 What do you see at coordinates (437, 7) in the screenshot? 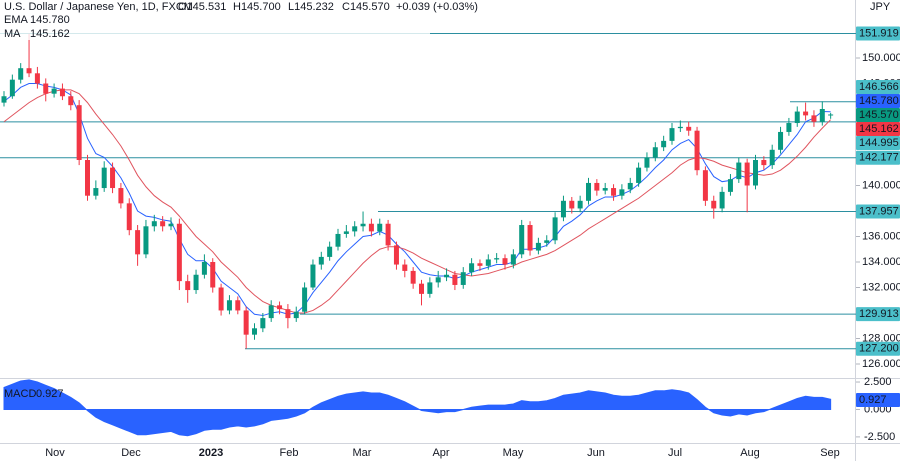
I see `change-value: +0.039 (+0.03%)` at bounding box center [437, 7].